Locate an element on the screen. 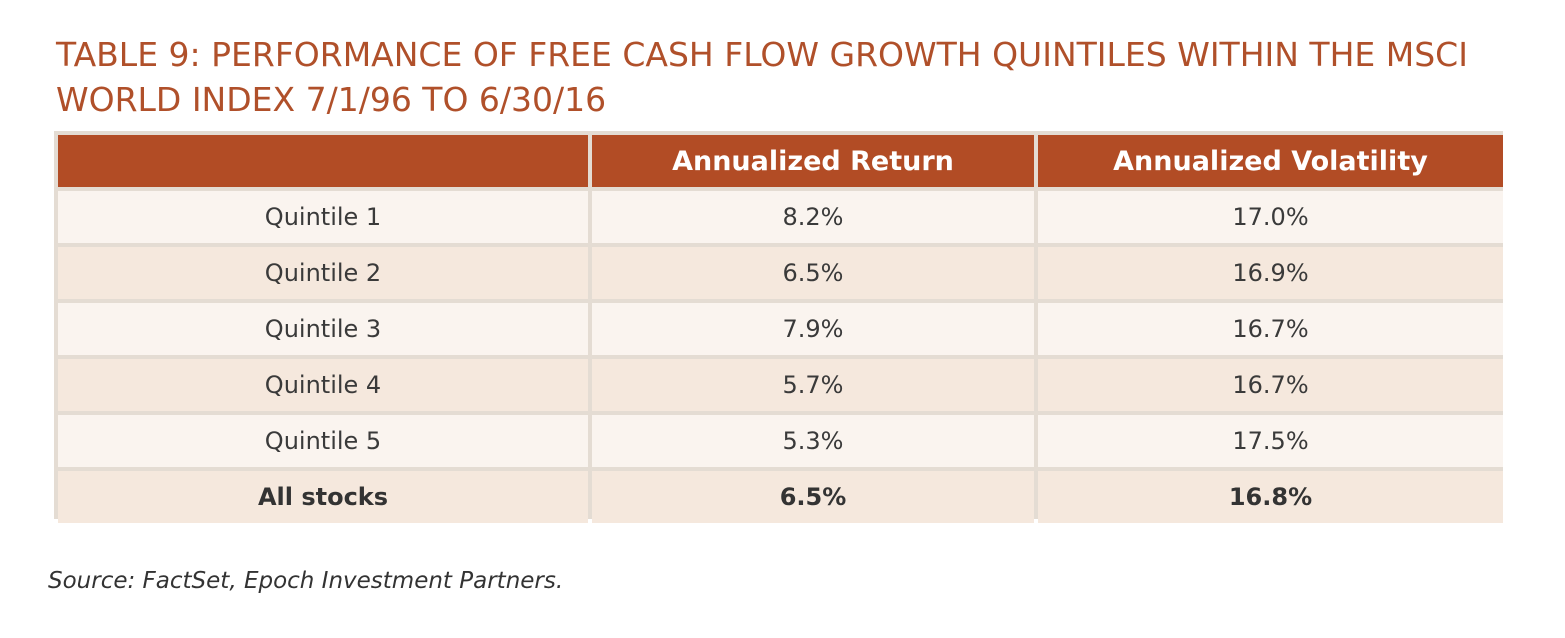 Image resolution: width=1565 pixels, height=638 pixels. row-return: 8.2% is located at coordinates (813, 217).